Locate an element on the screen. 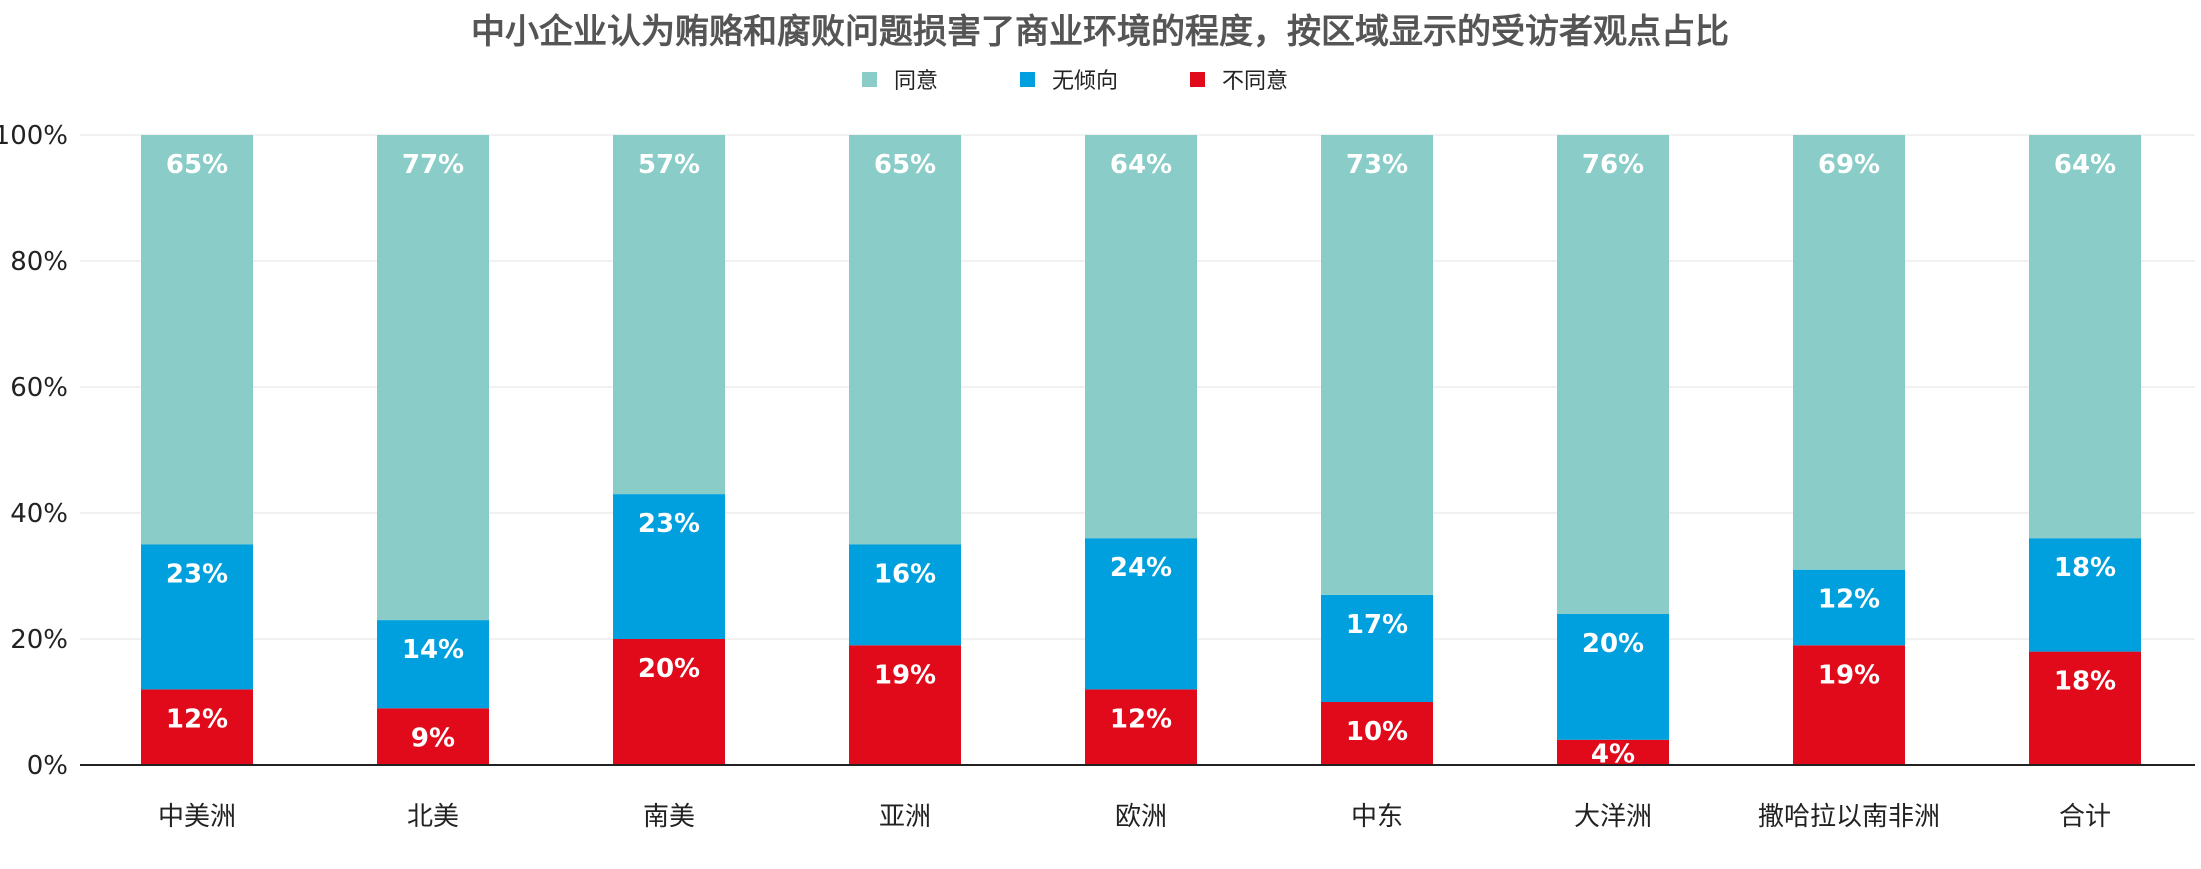  data-label: 9% is located at coordinates (433, 738).